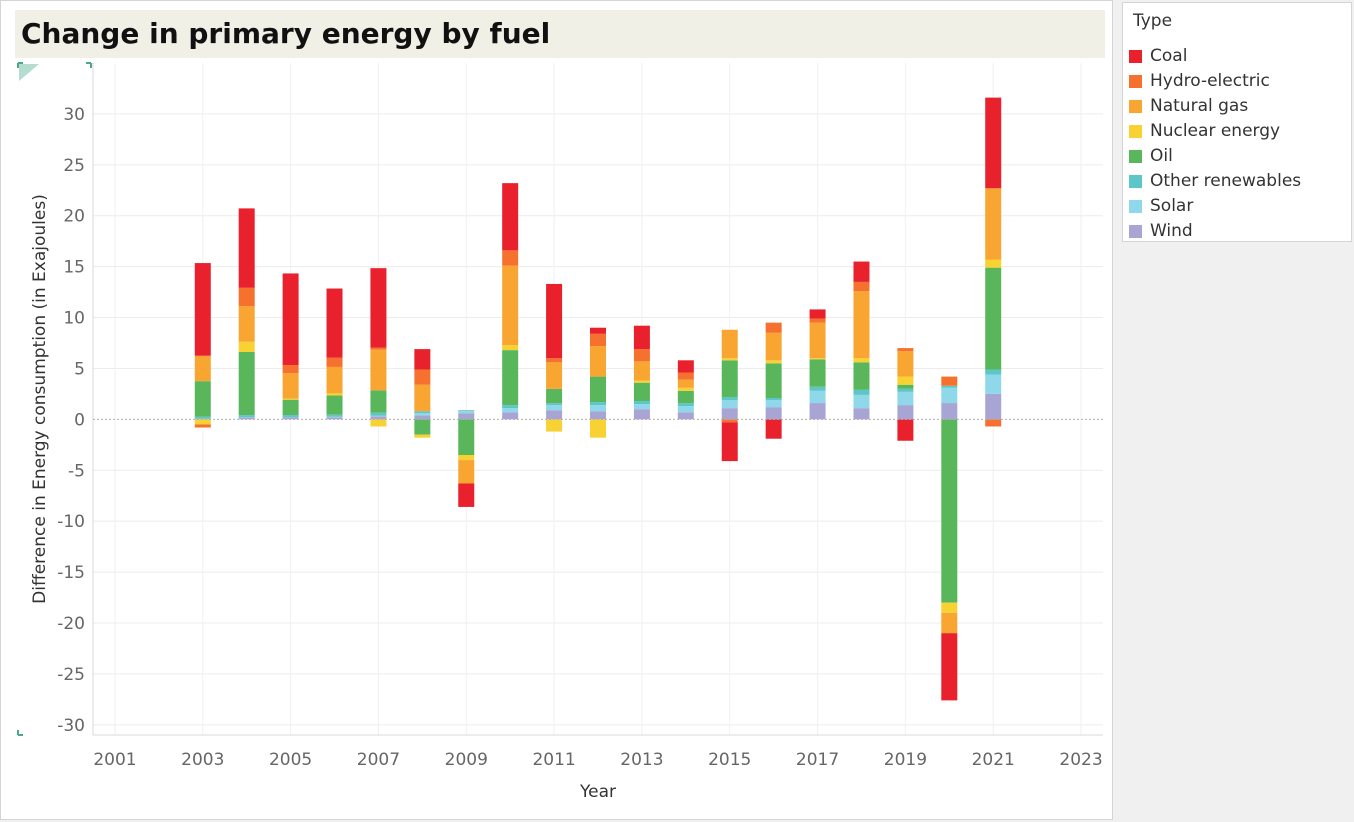  I want to click on legend-item-nuclear-energy: Nuclear energy, so click(1239, 133).